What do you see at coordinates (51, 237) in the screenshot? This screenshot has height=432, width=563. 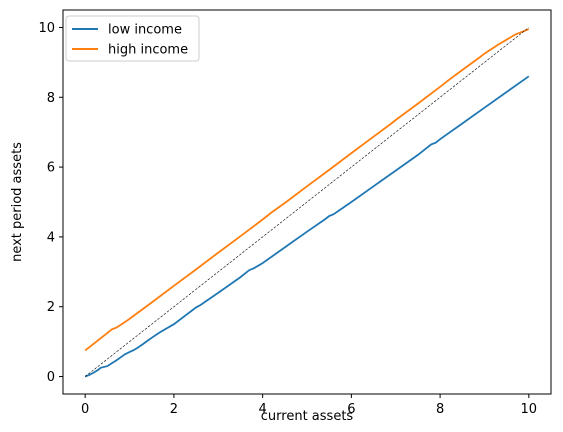 I see `y-tick-label: 4` at bounding box center [51, 237].